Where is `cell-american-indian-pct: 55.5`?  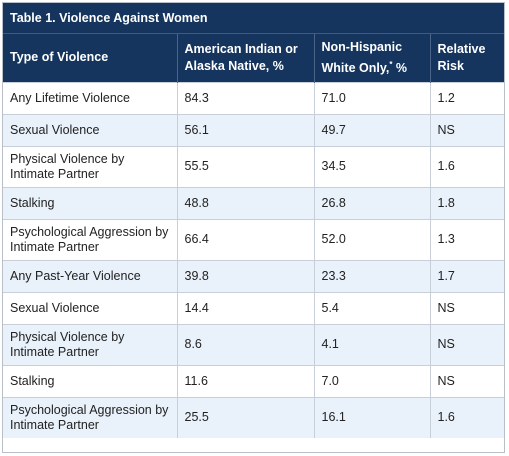
cell-american-indian-pct: 55.5 is located at coordinates (246, 166).